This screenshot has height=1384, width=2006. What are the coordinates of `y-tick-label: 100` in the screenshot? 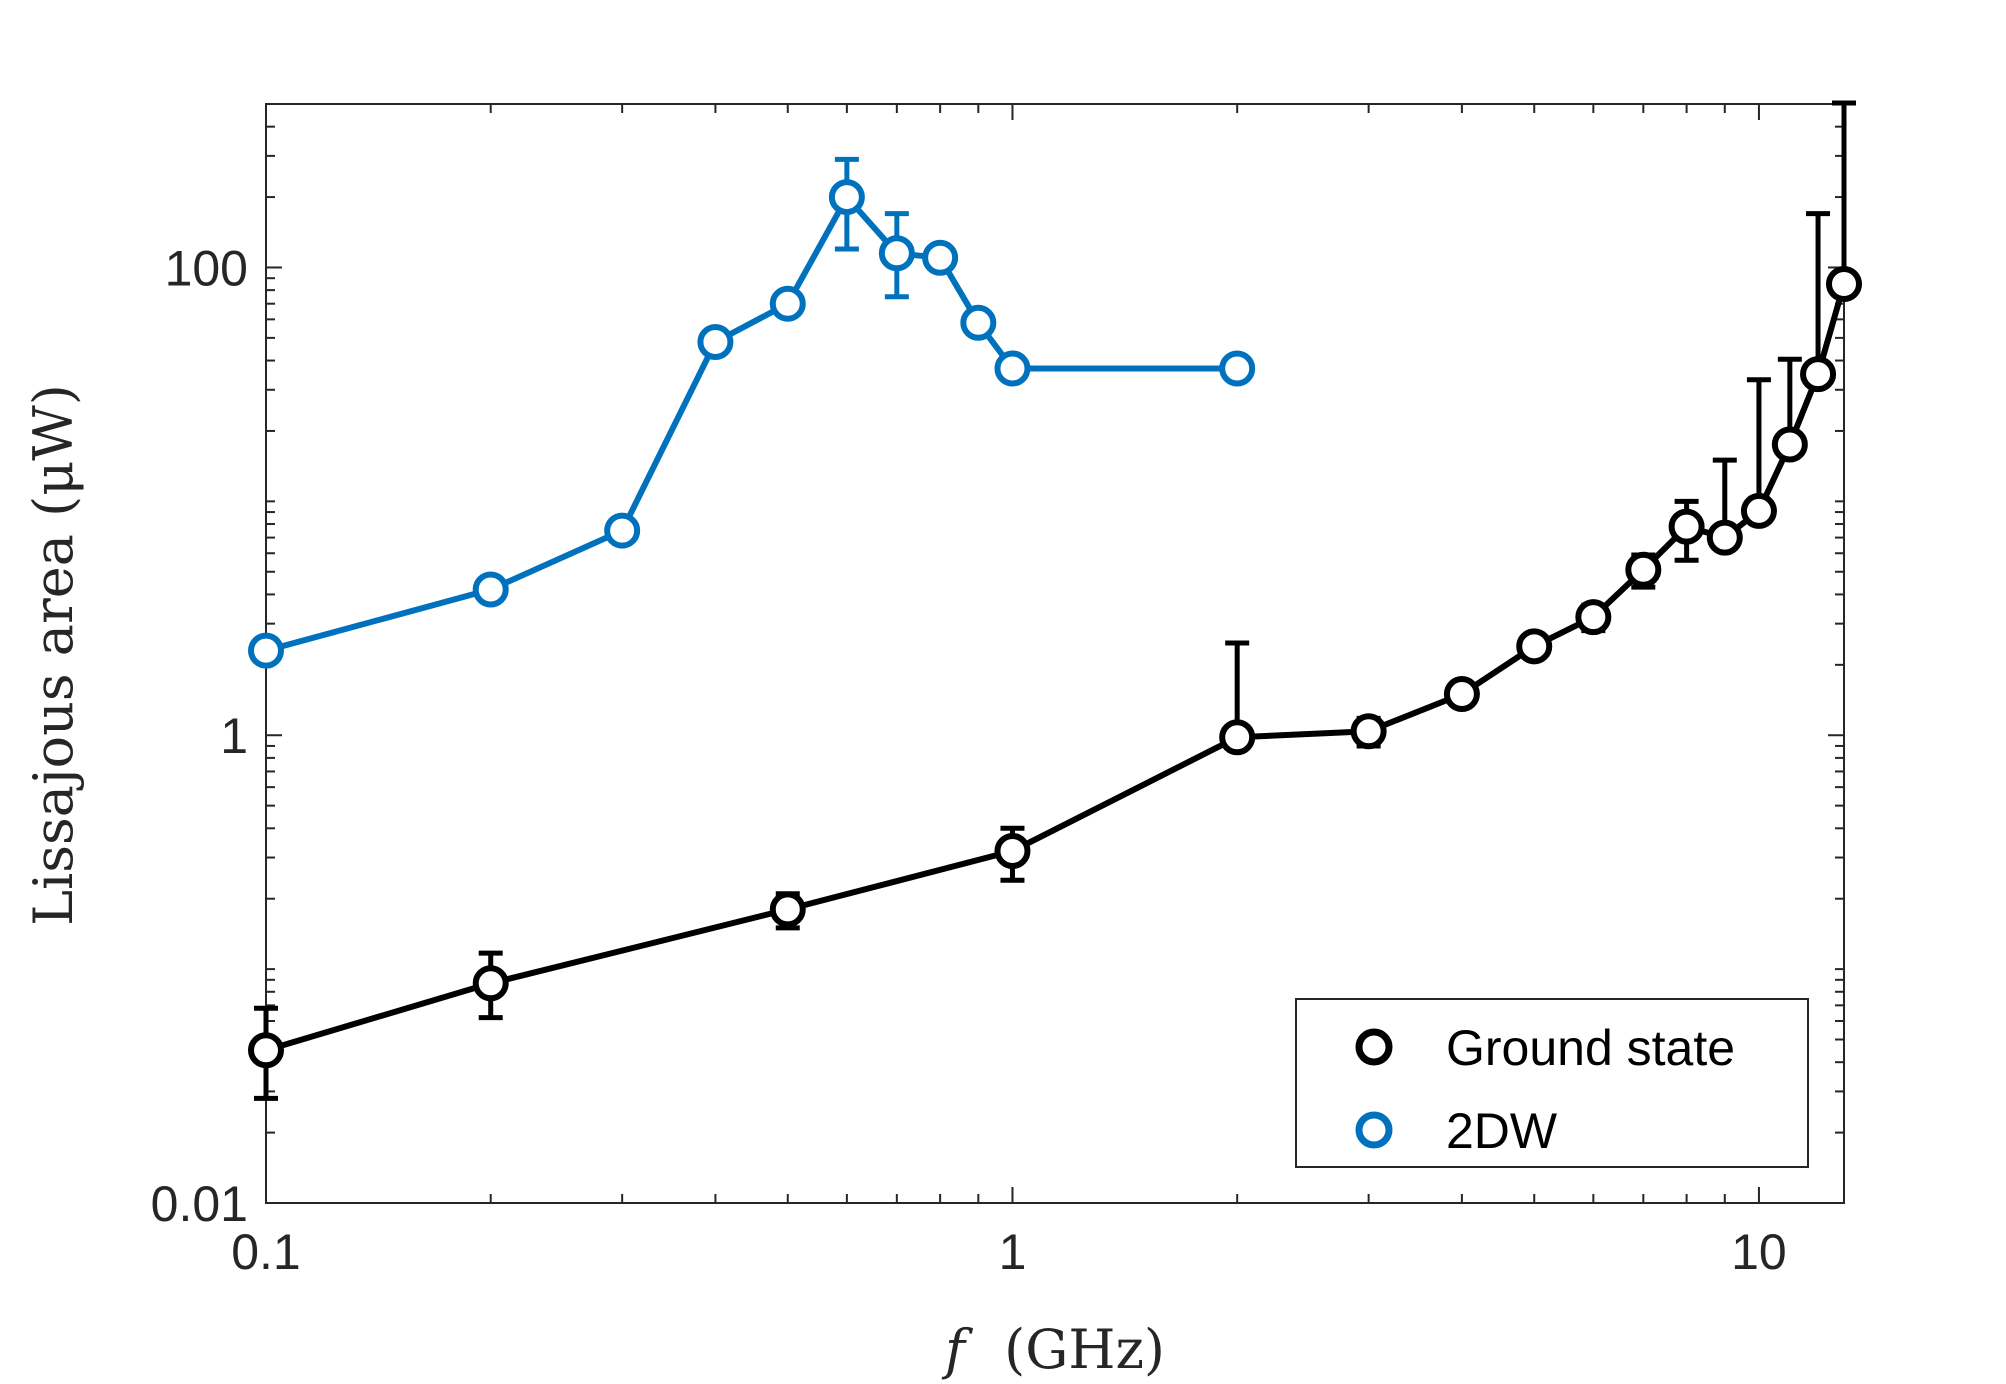 It's located at (206, 268).